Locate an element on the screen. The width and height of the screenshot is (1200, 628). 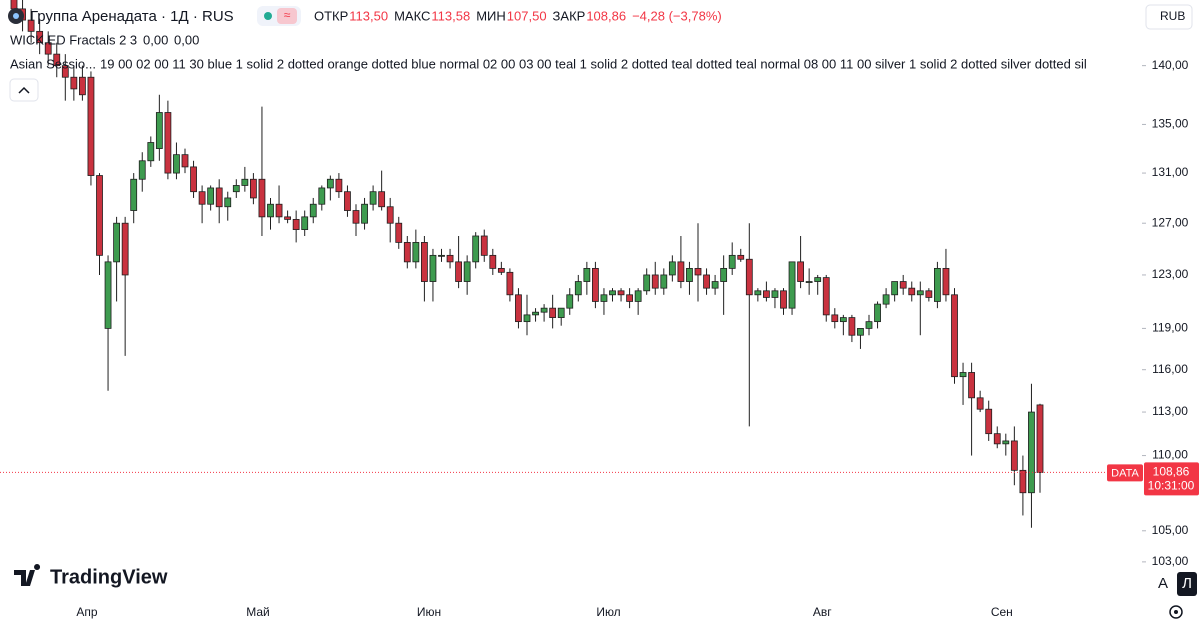
y-tick-label: 123,00 is located at coordinates (1170, 274).